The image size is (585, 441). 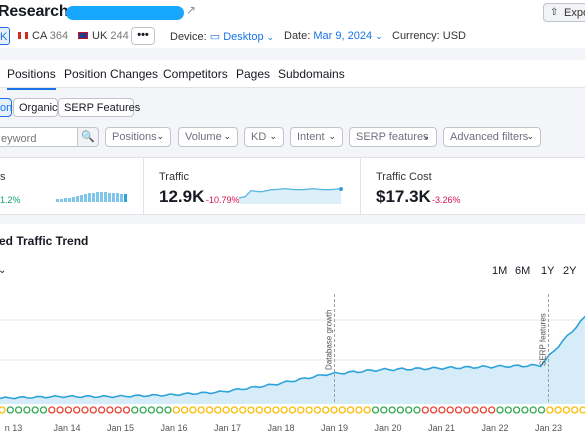 What do you see at coordinates (222, 36) in the screenshot?
I see `device-selector: Device: ▭ Desktop ⌄` at bounding box center [222, 36].